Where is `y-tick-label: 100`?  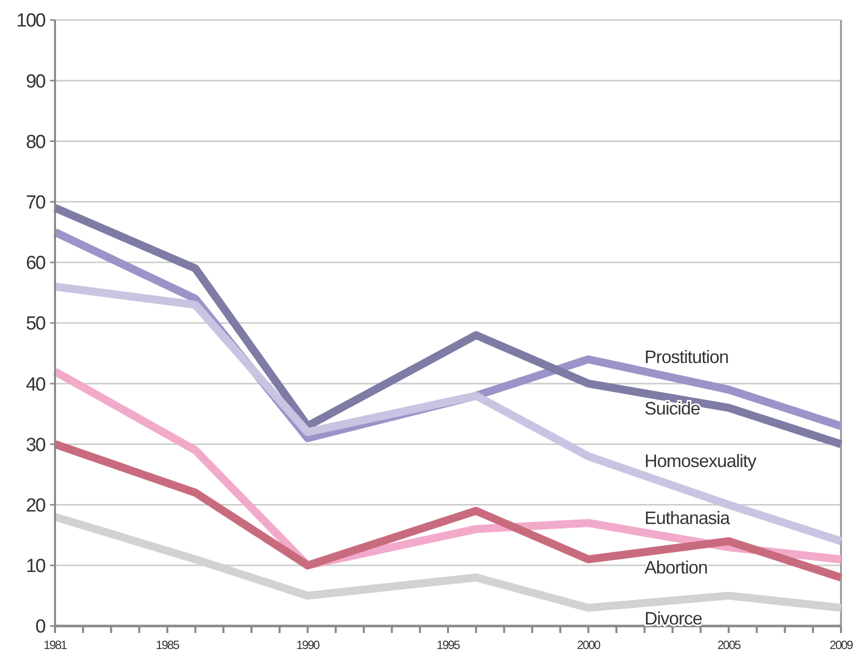 y-tick-label: 100 is located at coordinates (31, 21).